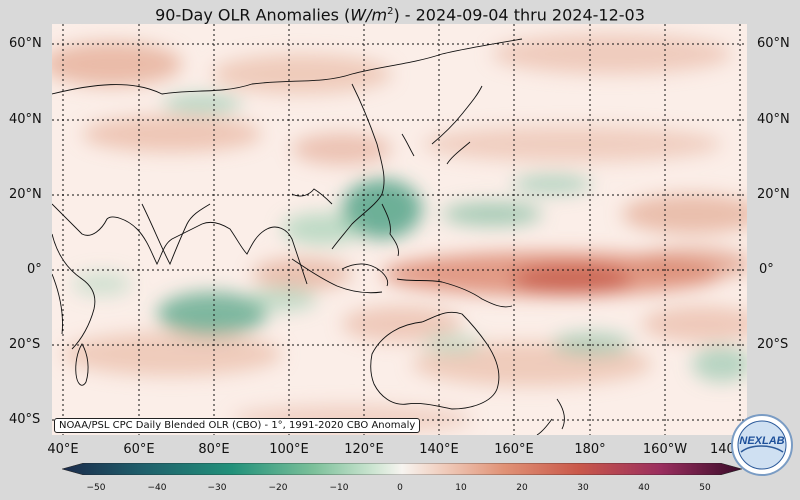 This screenshot has height=500, width=800. Describe the element at coordinates (25, 119) in the screenshot. I see `lat-label-40n-left: 40°N` at that location.